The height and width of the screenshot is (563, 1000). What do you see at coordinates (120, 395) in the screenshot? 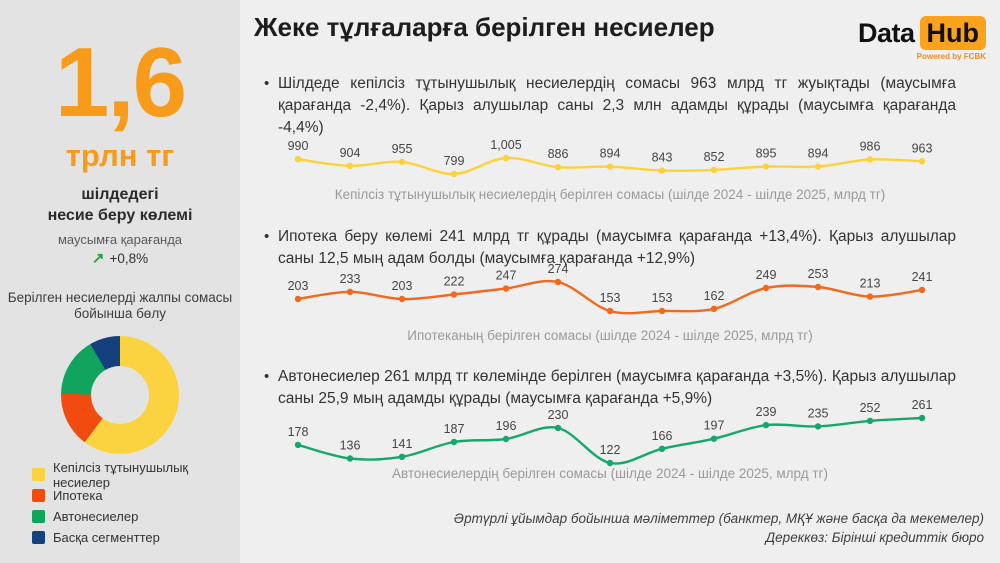
I see `donut-chart` at bounding box center [120, 395].